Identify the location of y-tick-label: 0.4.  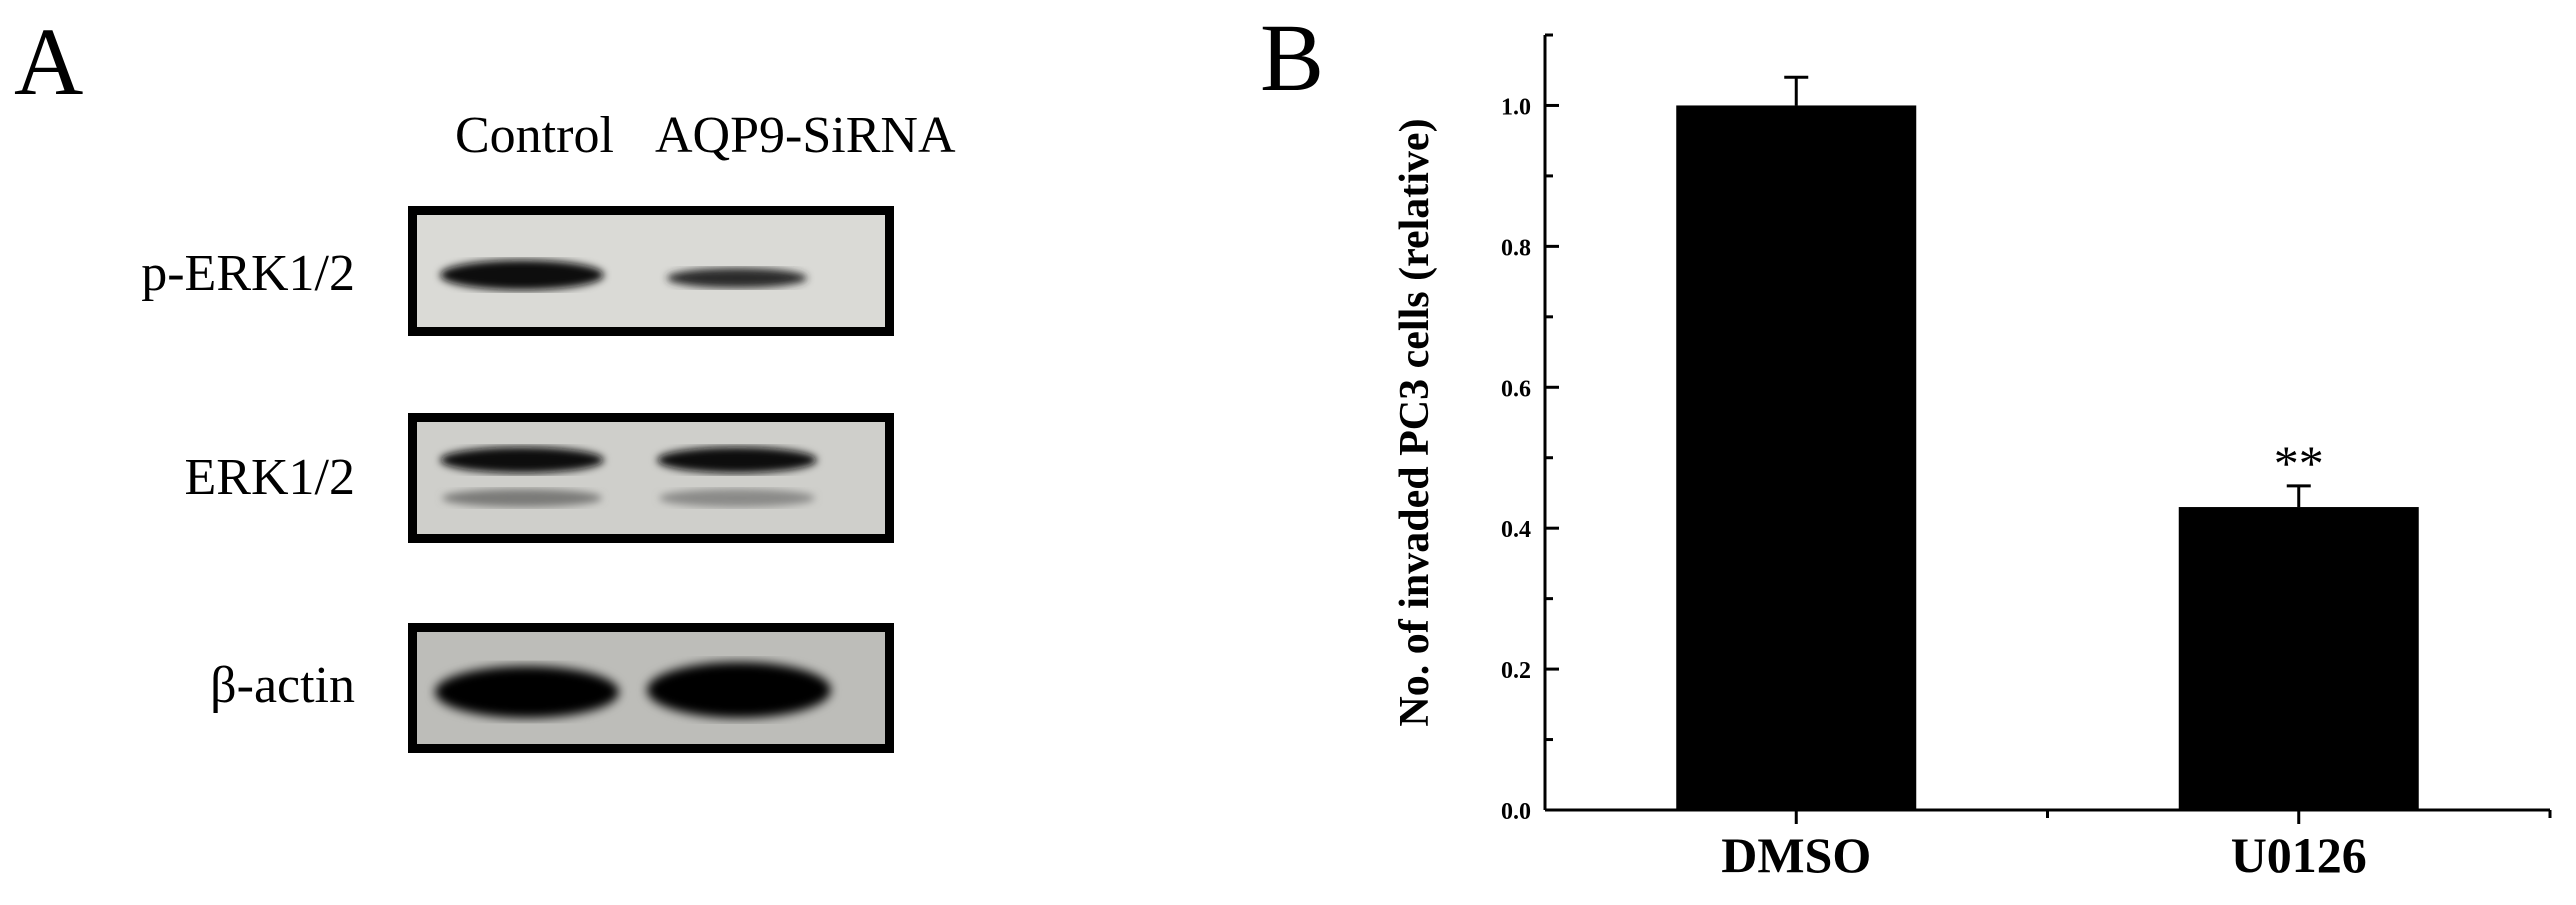
(1516, 530).